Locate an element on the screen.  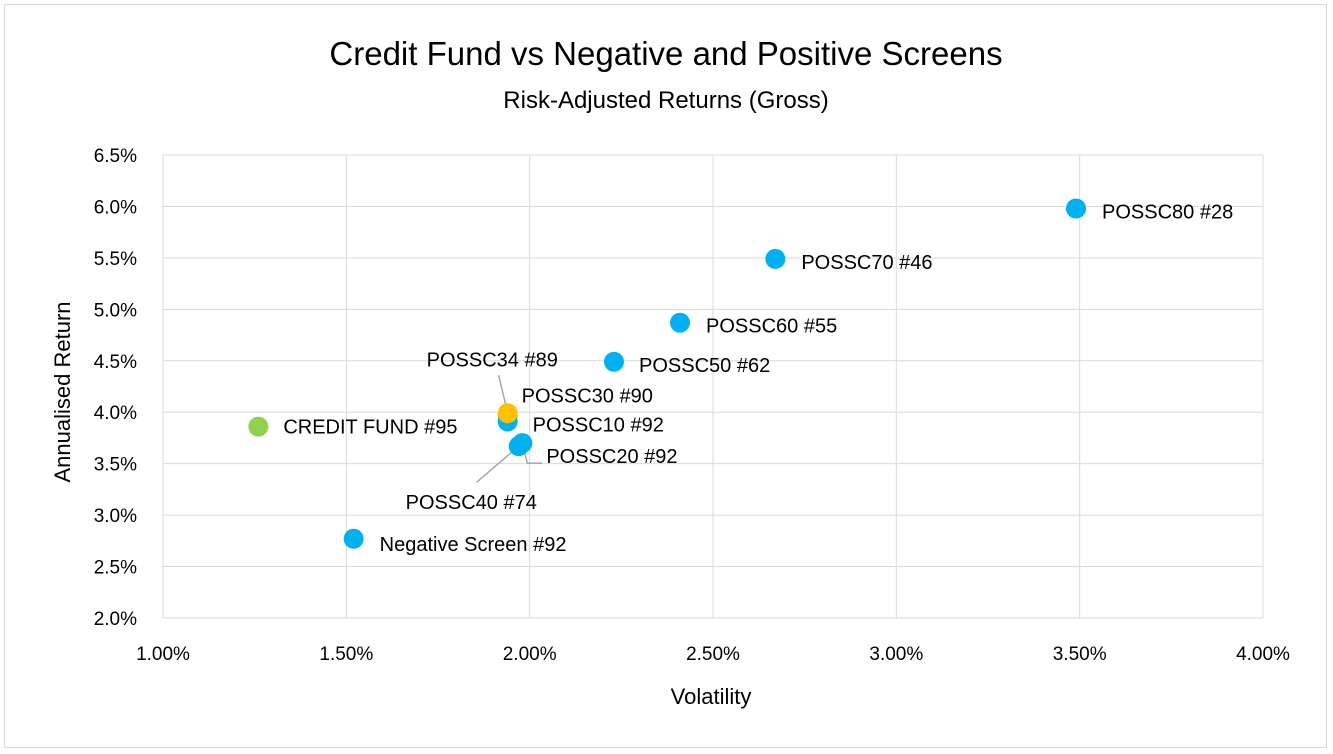
y-tick-label: 3.0% is located at coordinates (115, 516).